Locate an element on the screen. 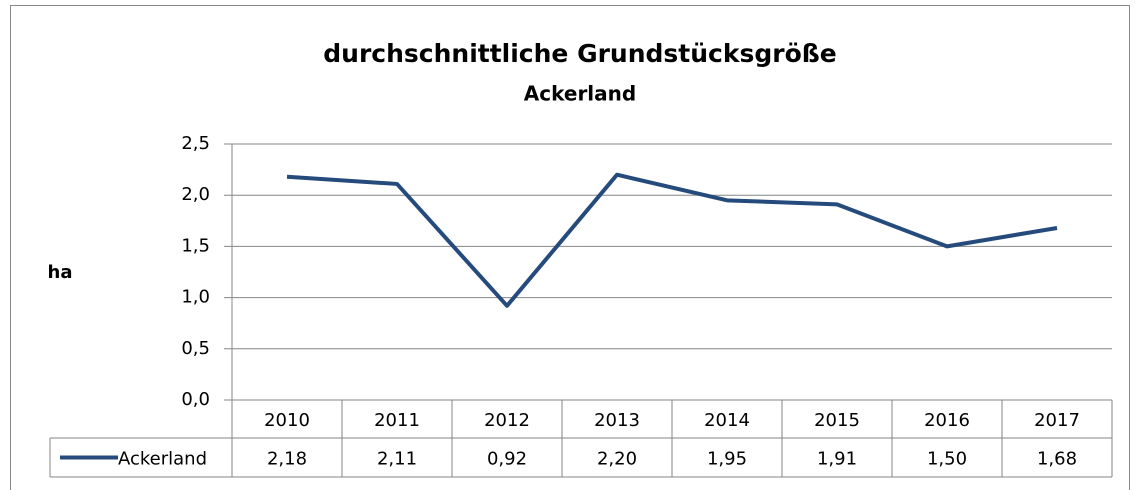 This screenshot has width=1137, height=490. table-value: 1,50 is located at coordinates (947, 459).